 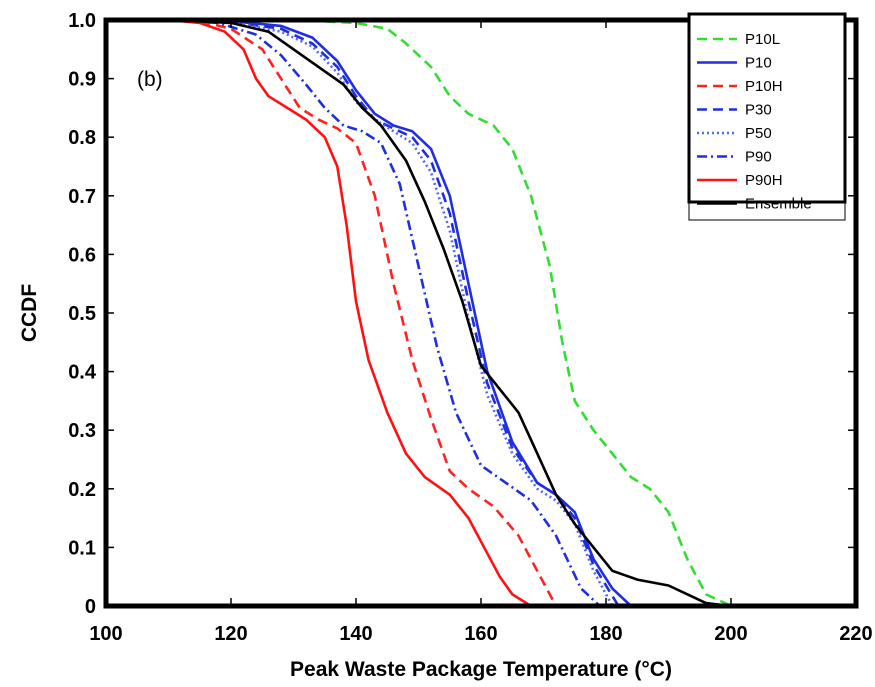 What do you see at coordinates (90, 607) in the screenshot?
I see `y-tick-label: 0` at bounding box center [90, 607].